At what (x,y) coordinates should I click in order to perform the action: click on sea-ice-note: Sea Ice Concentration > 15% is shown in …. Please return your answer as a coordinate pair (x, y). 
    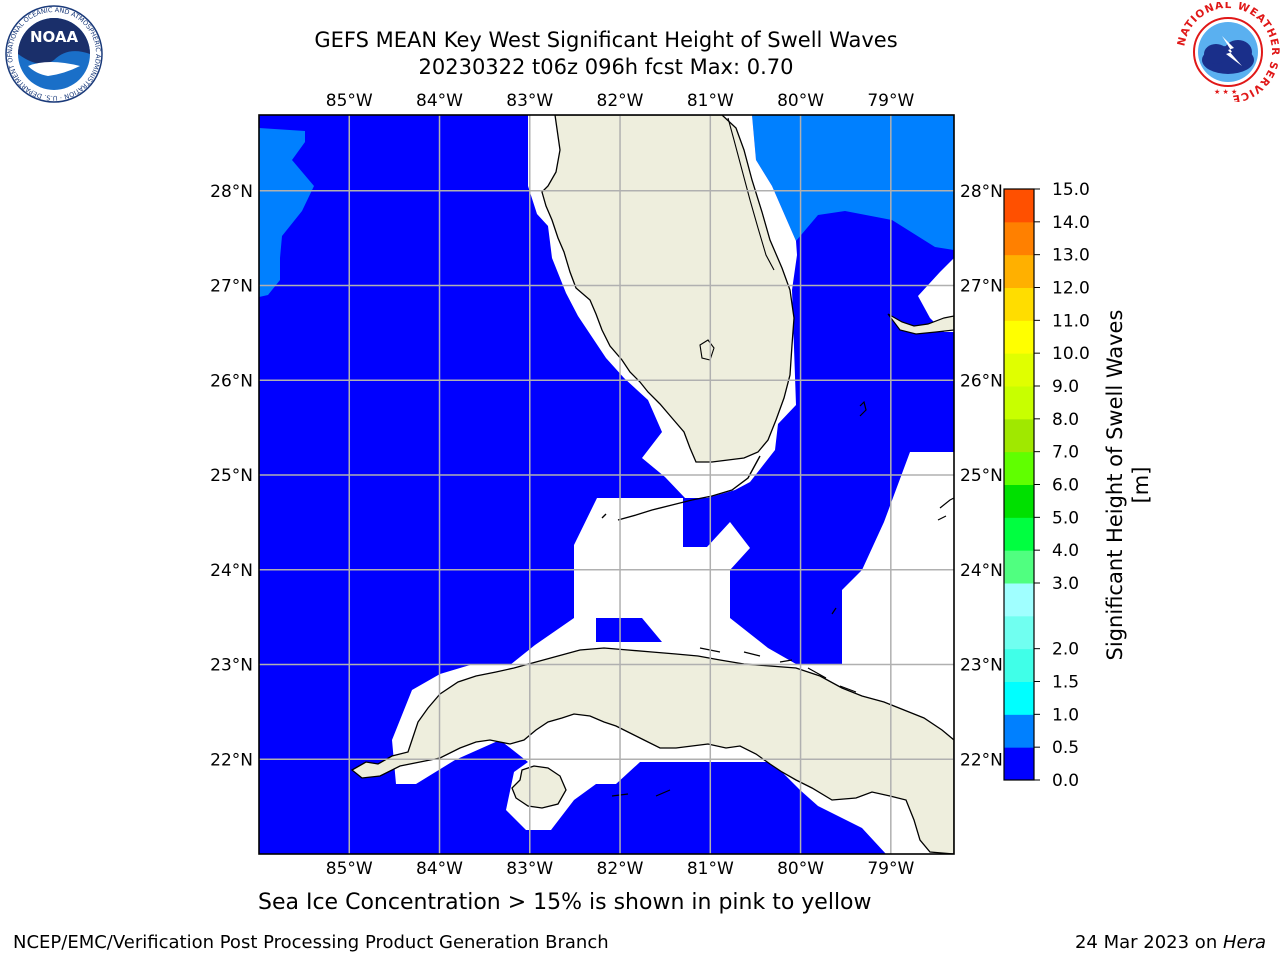
    Looking at the image, I should click on (565, 902).